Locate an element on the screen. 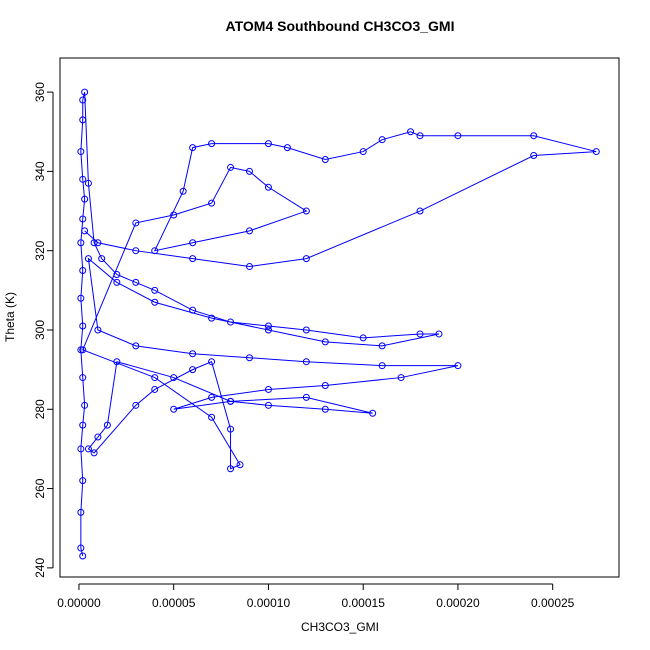 The width and height of the screenshot is (650, 650). x-tick-label: 0.00005 is located at coordinates (174, 603).